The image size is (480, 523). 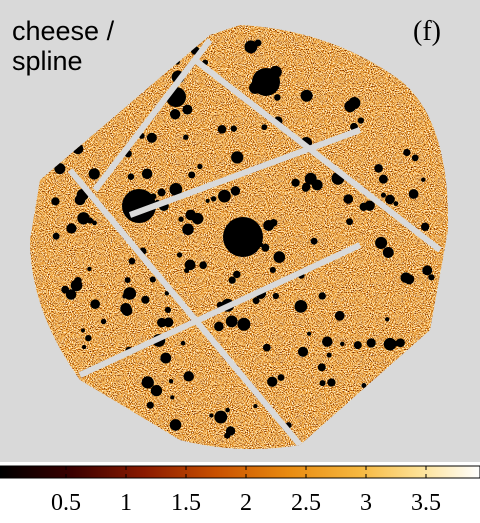 What do you see at coordinates (246, 503) in the screenshot?
I see `tick-label: 2` at bounding box center [246, 503].